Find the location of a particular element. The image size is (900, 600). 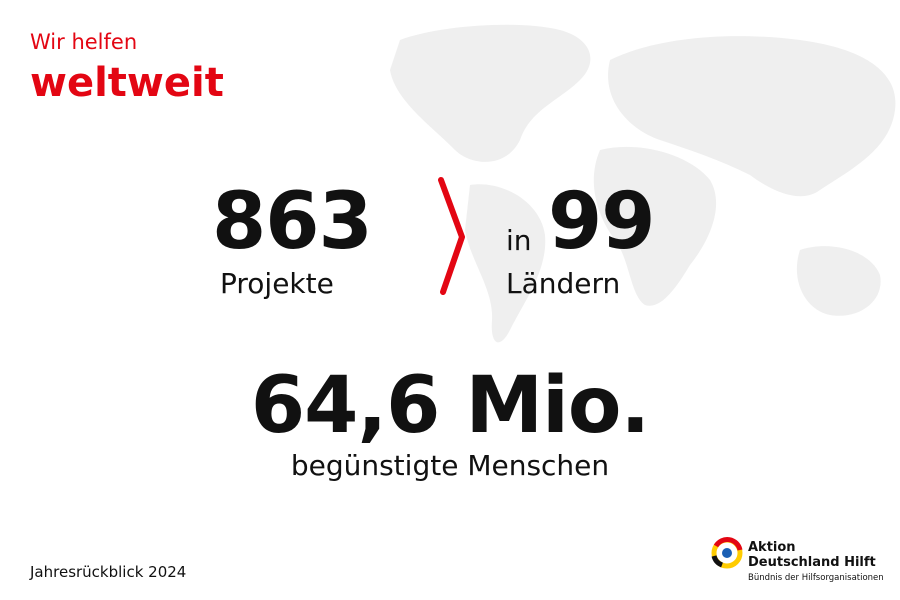

logo-dot is located at coordinates (727, 553).